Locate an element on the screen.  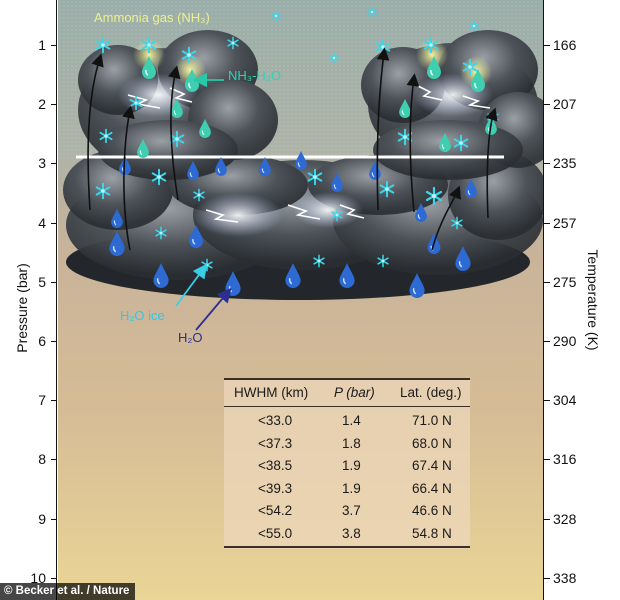
pressure-tick-label: 7 is located at coordinates (42, 400).